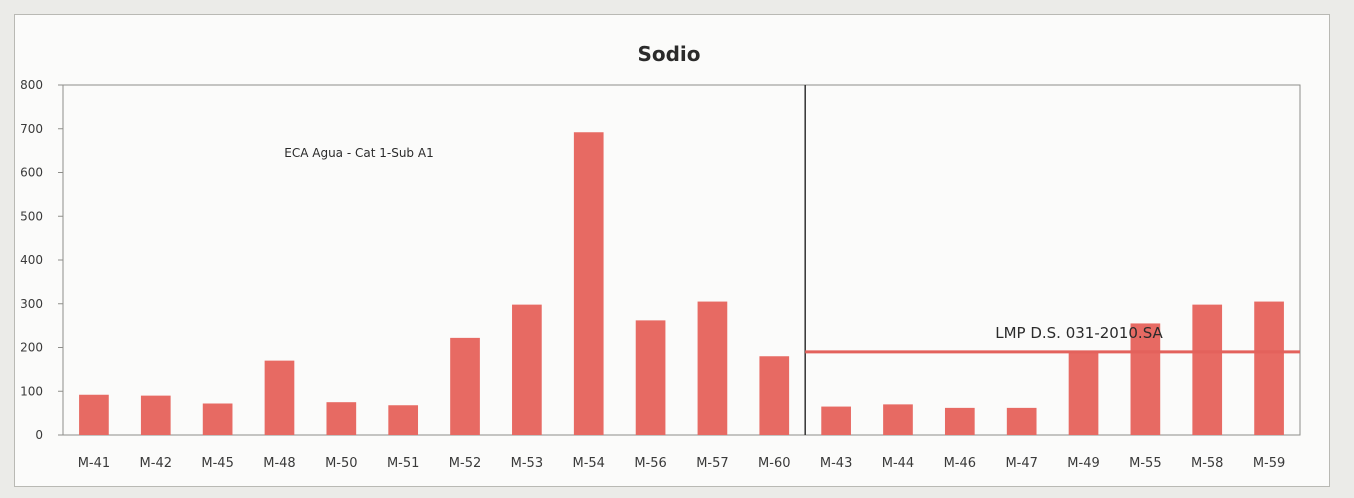  Describe the element at coordinates (39, 435) in the screenshot. I see `y-tick-label: 0` at that location.